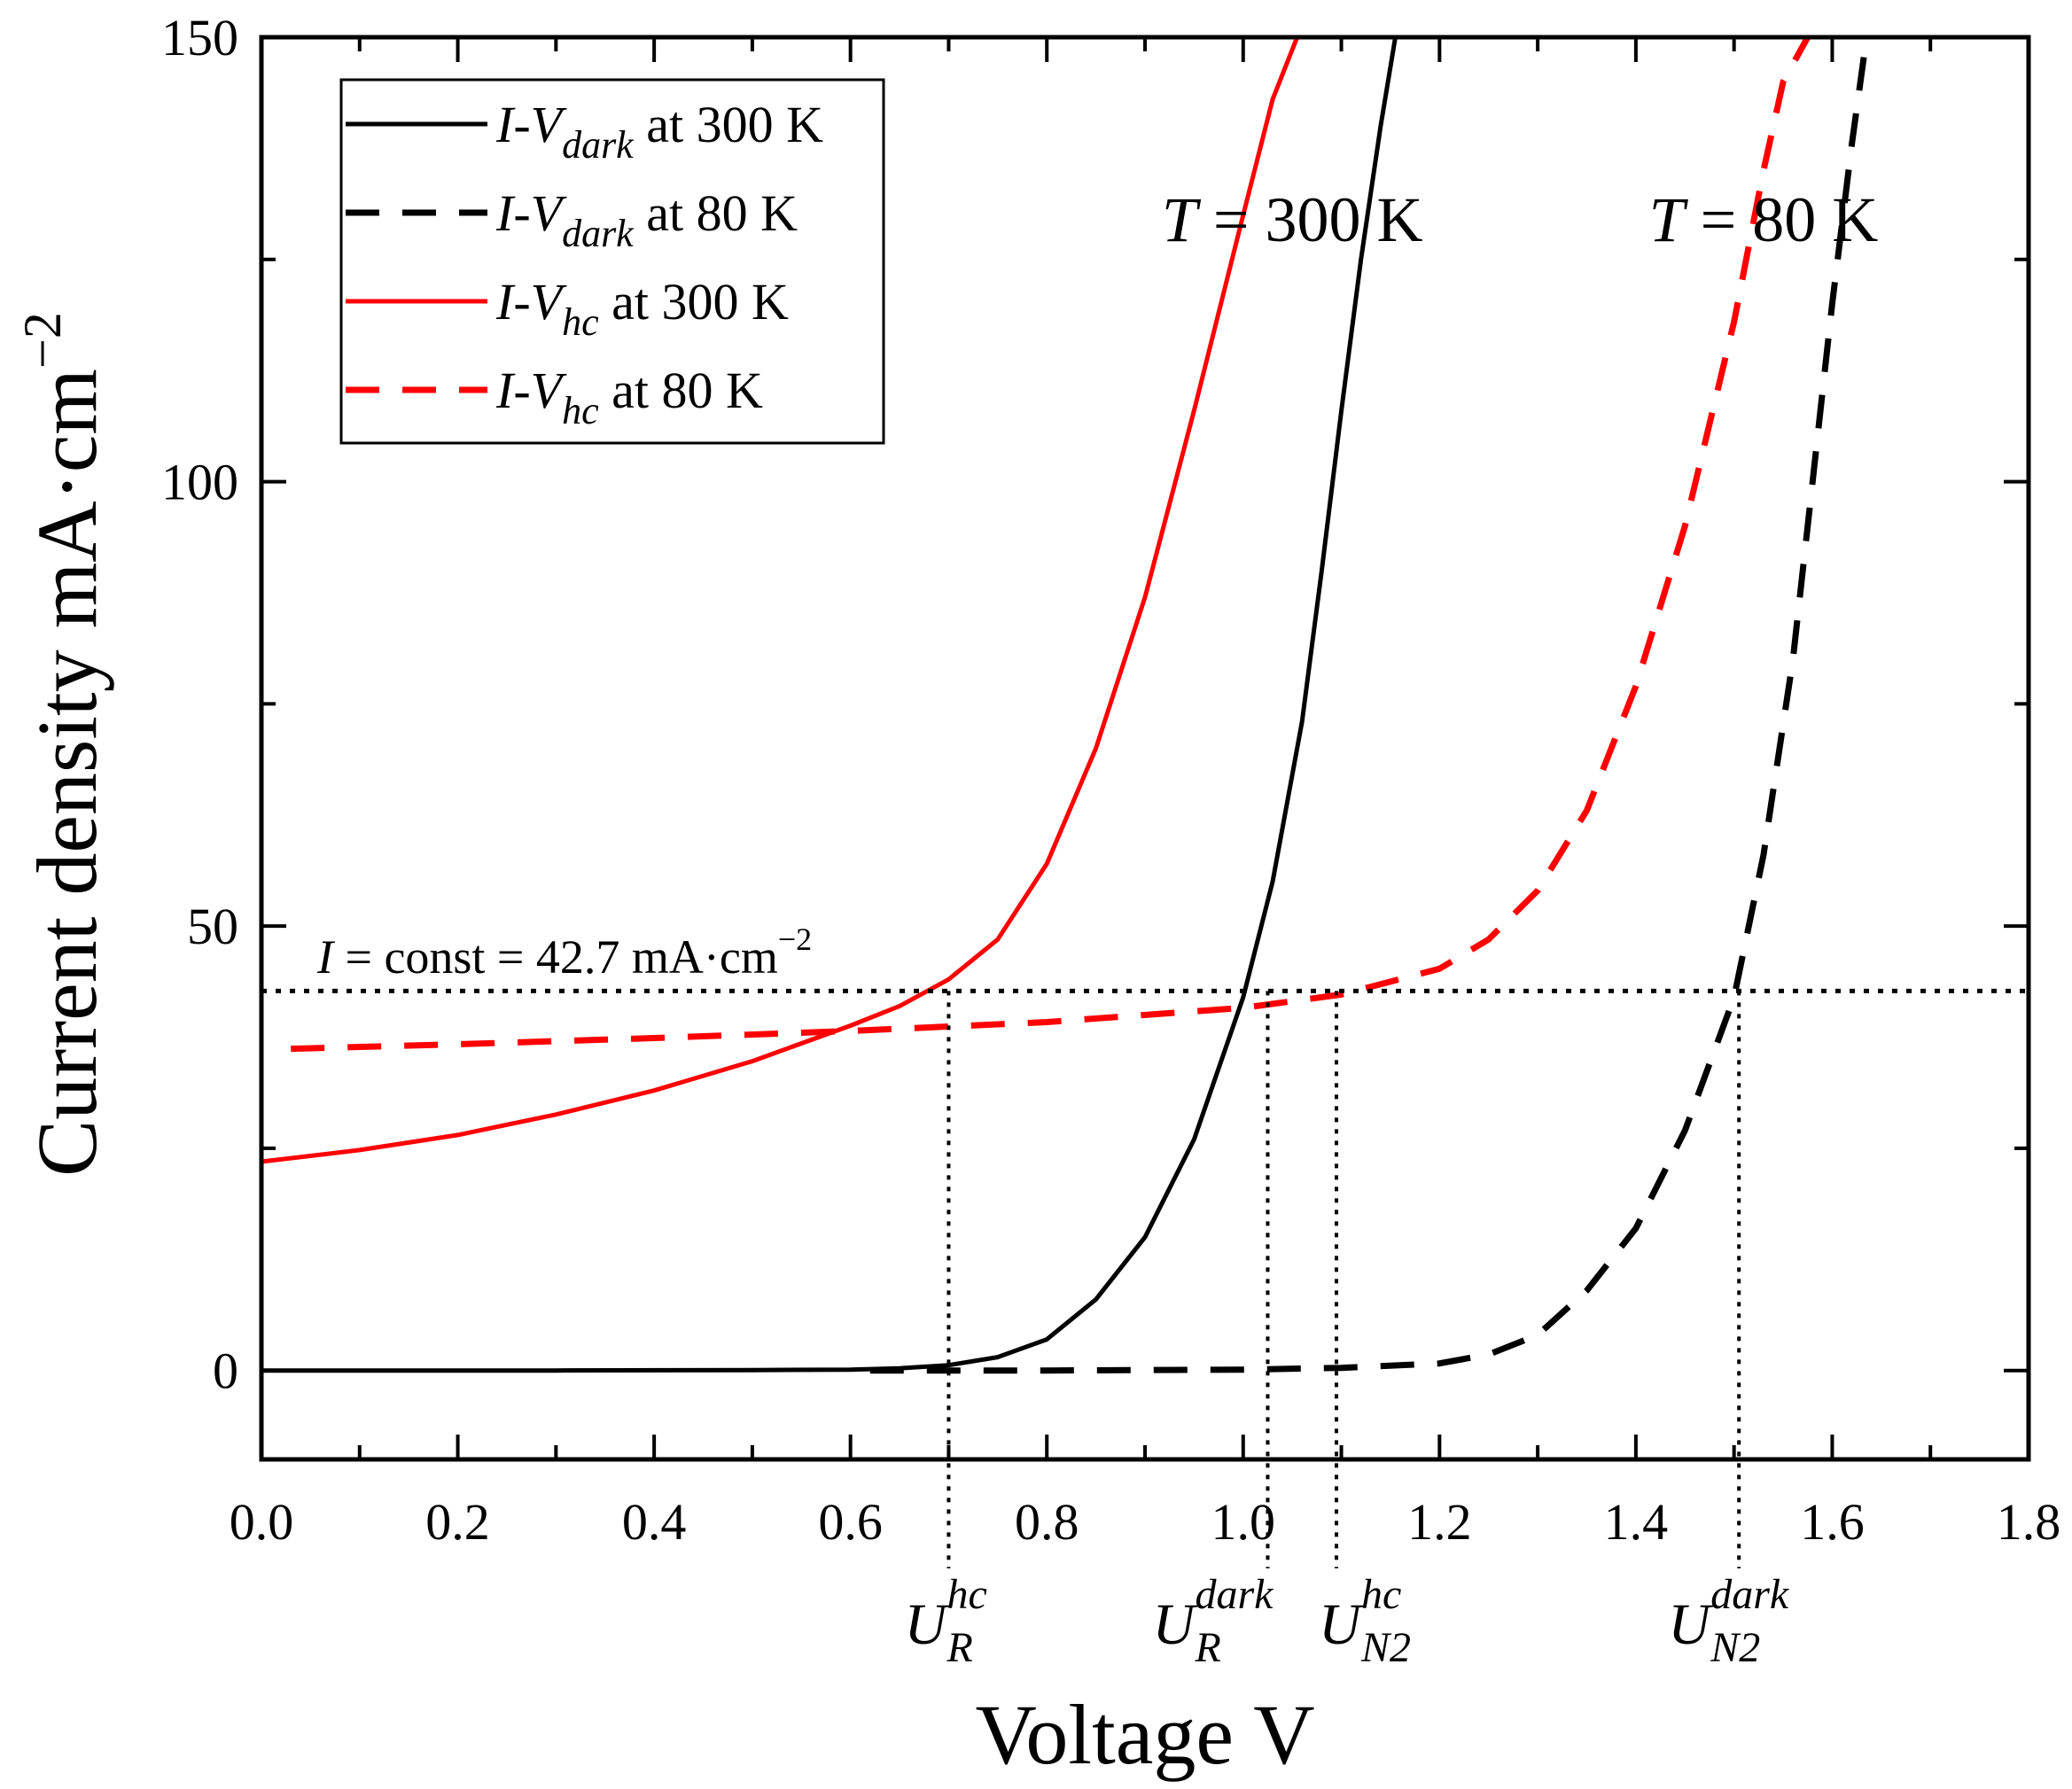 The image size is (2072, 1789). I want to click on const-current-label: I = const = 42.7 mA·cm−2, so click(564, 953).